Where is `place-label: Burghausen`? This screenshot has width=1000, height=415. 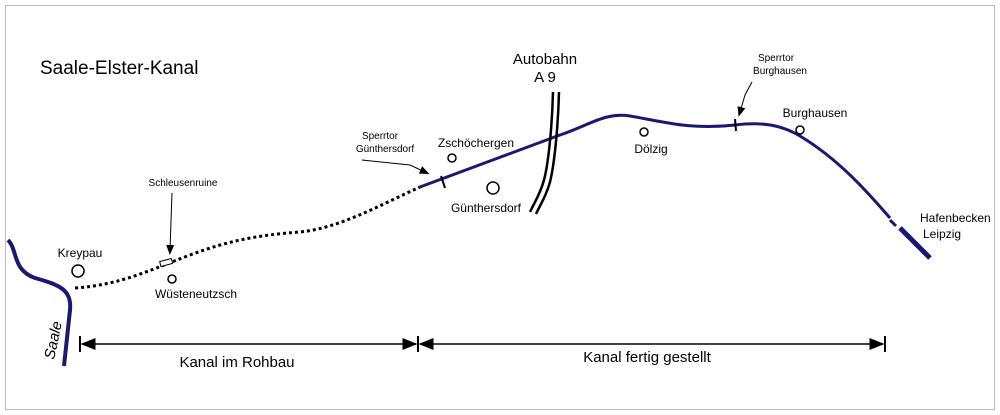
place-label: Burghausen is located at coordinates (815, 113).